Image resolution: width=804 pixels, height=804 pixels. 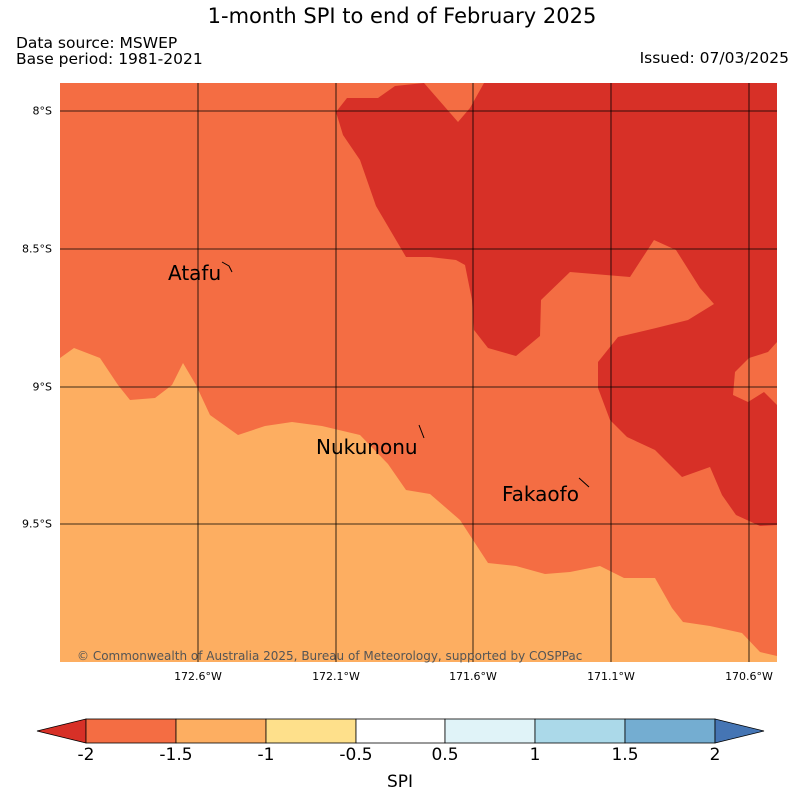 I want to click on atafu-island-outline, so click(x=227, y=267).